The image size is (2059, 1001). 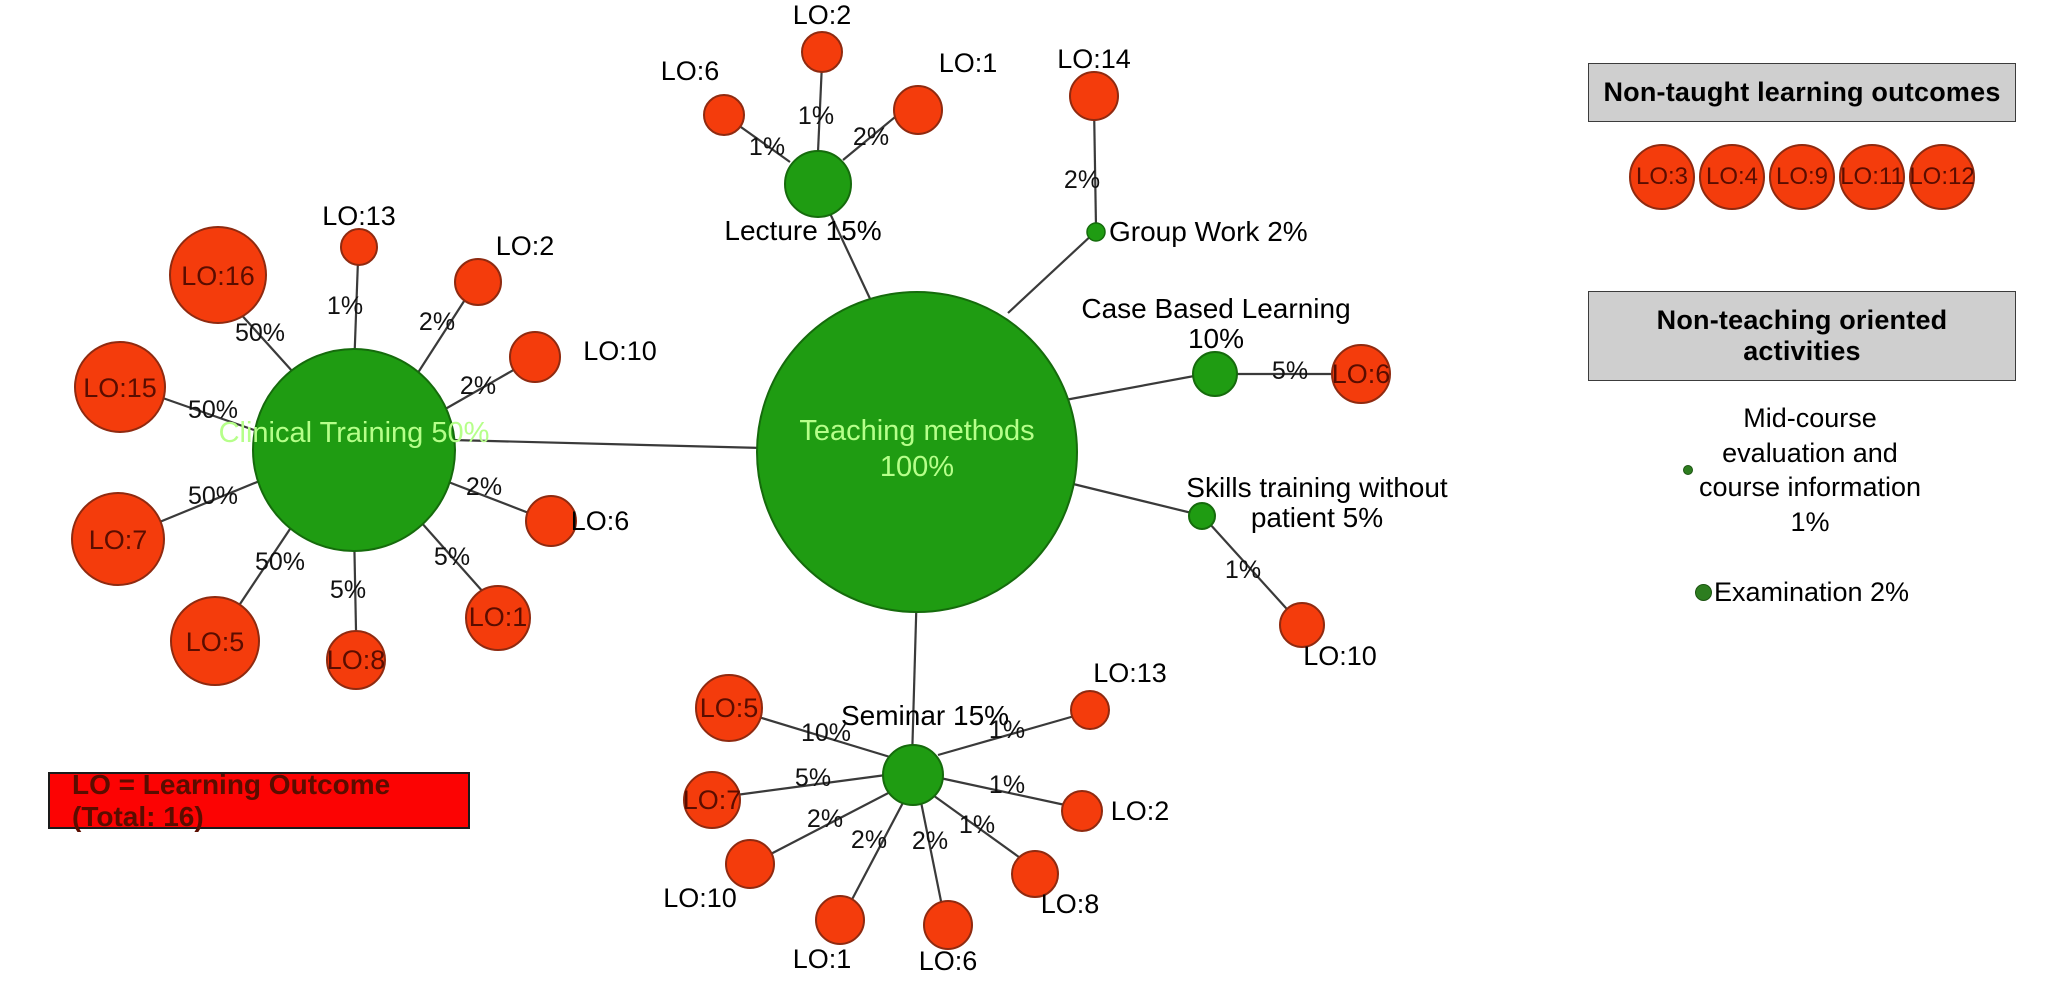 What do you see at coordinates (1317, 517) in the screenshot?
I see `node-label-skills-training-line2: patient 5%` at bounding box center [1317, 517].